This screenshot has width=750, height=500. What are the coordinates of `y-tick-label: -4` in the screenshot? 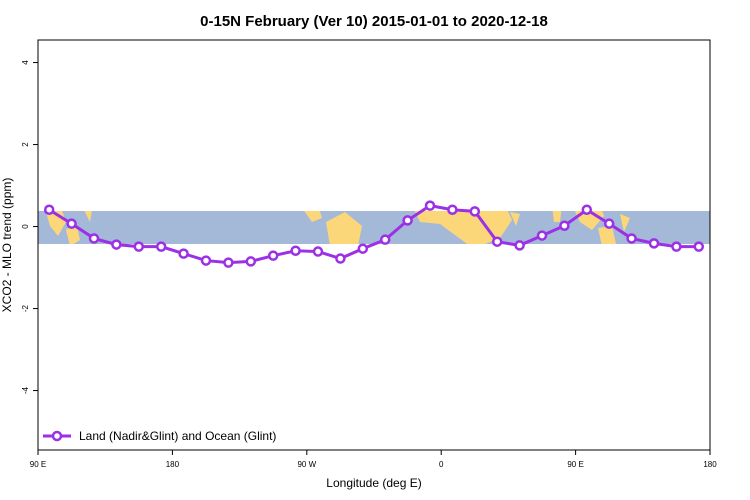 It's located at (25, 390).